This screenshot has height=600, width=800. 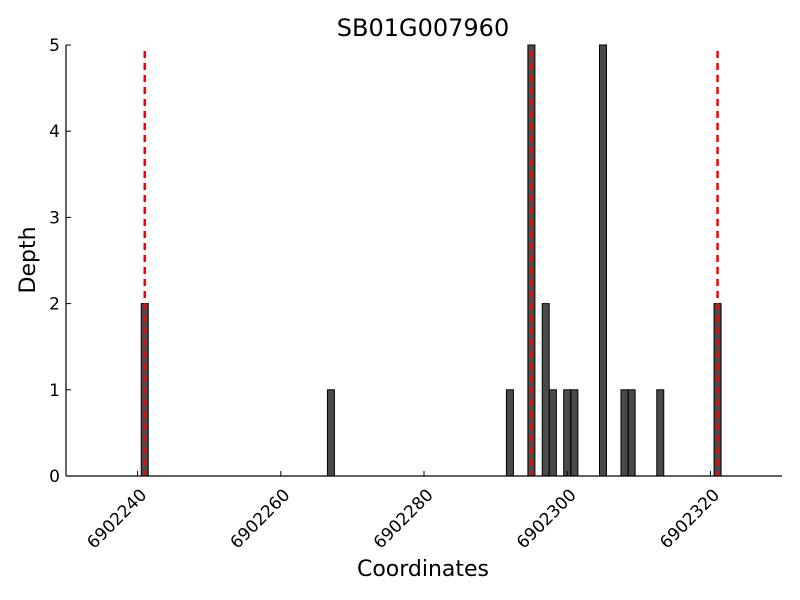 What do you see at coordinates (54, 305) in the screenshot?
I see `y-tick-label: 2` at bounding box center [54, 305].